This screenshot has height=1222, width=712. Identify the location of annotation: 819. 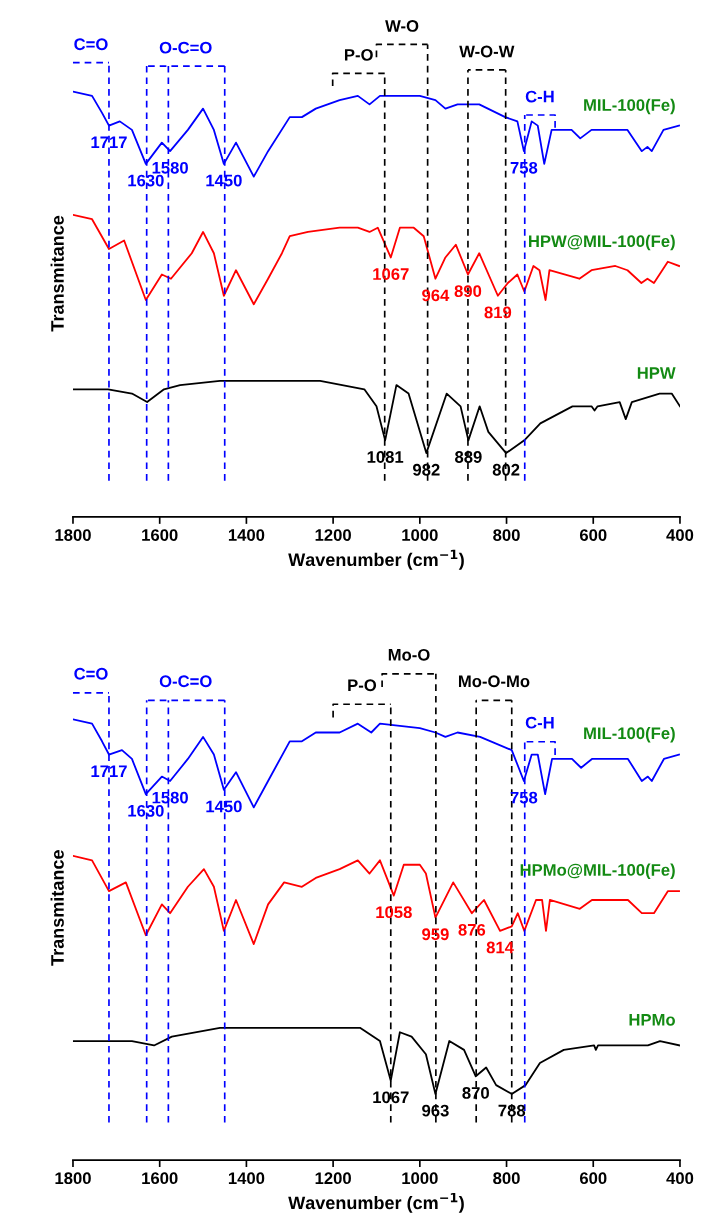
(498, 312).